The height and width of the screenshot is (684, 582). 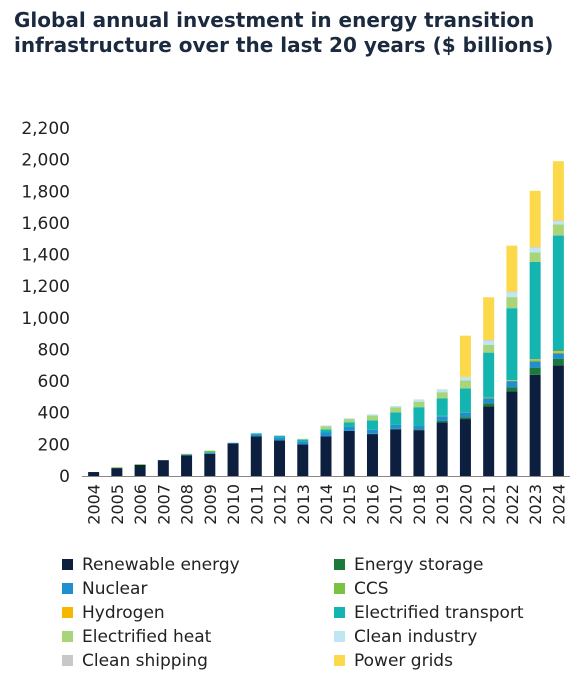 What do you see at coordinates (416, 636) in the screenshot?
I see `legend-label: Clean industry` at bounding box center [416, 636].